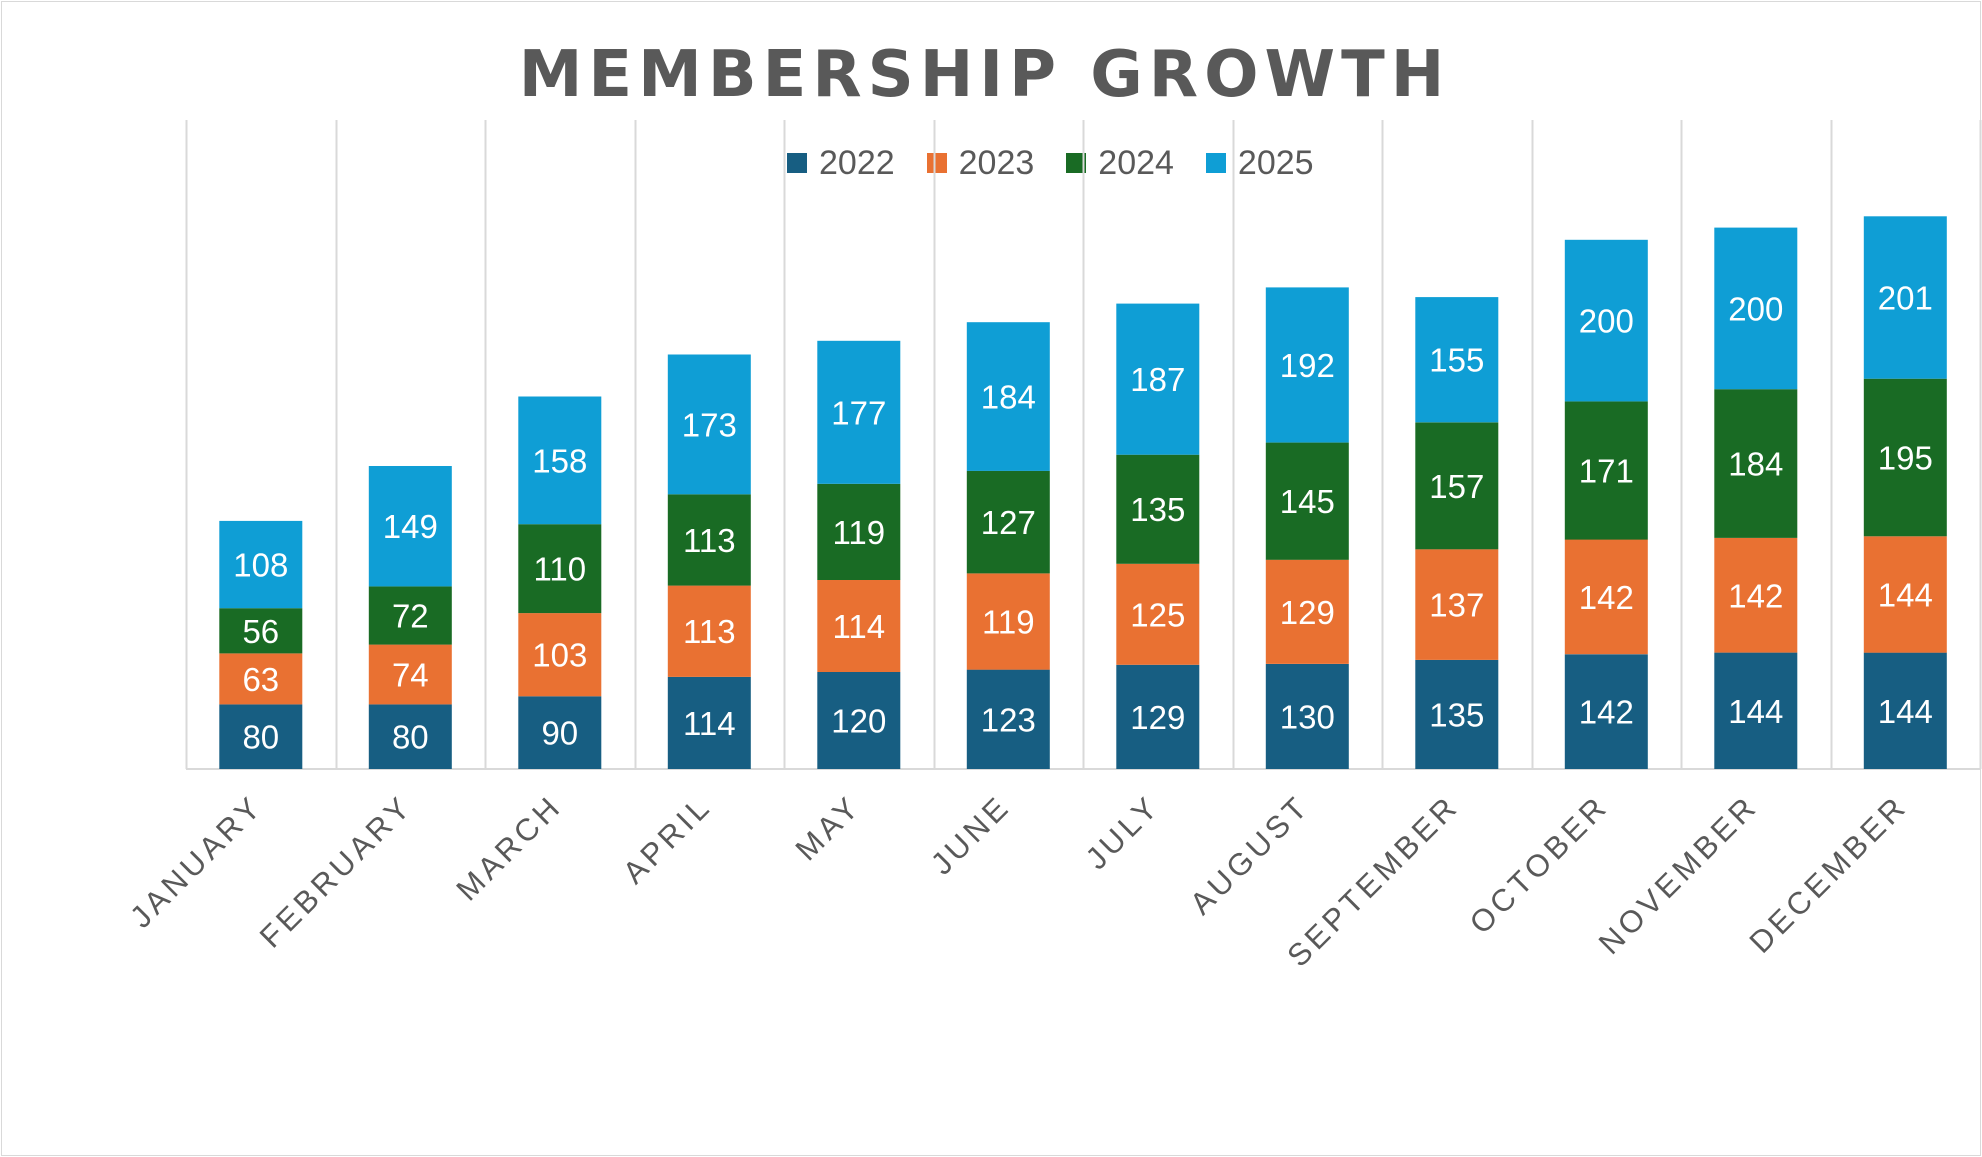 This screenshot has height=1157, width=1982. Describe the element at coordinates (260, 679) in the screenshot. I see `data-label: 63` at that location.